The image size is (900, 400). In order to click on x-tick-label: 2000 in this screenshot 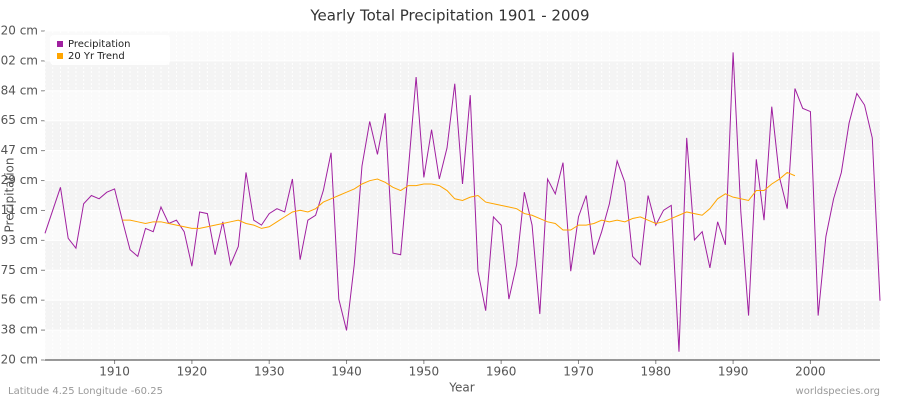, I will do `click(810, 372)`.